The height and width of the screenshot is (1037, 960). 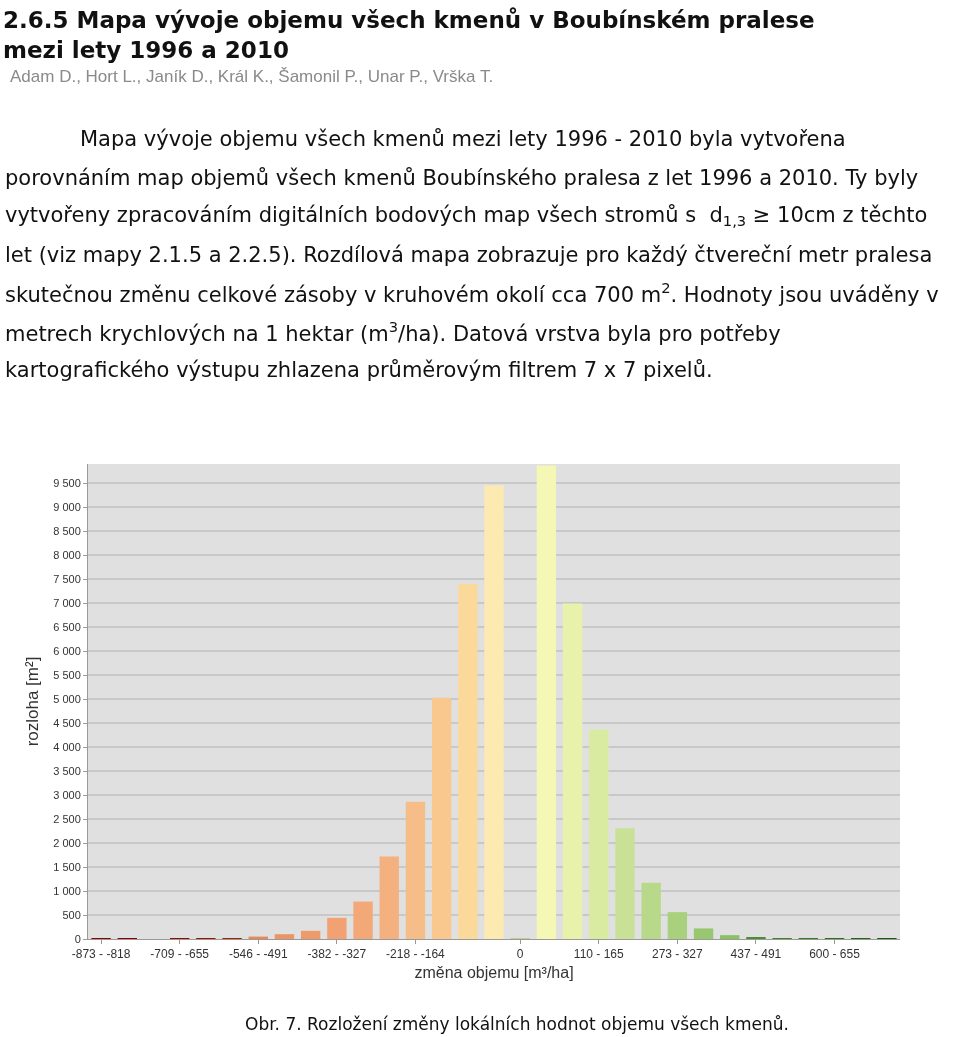 I want to click on y-tick-label: 0, so click(x=77, y=938).